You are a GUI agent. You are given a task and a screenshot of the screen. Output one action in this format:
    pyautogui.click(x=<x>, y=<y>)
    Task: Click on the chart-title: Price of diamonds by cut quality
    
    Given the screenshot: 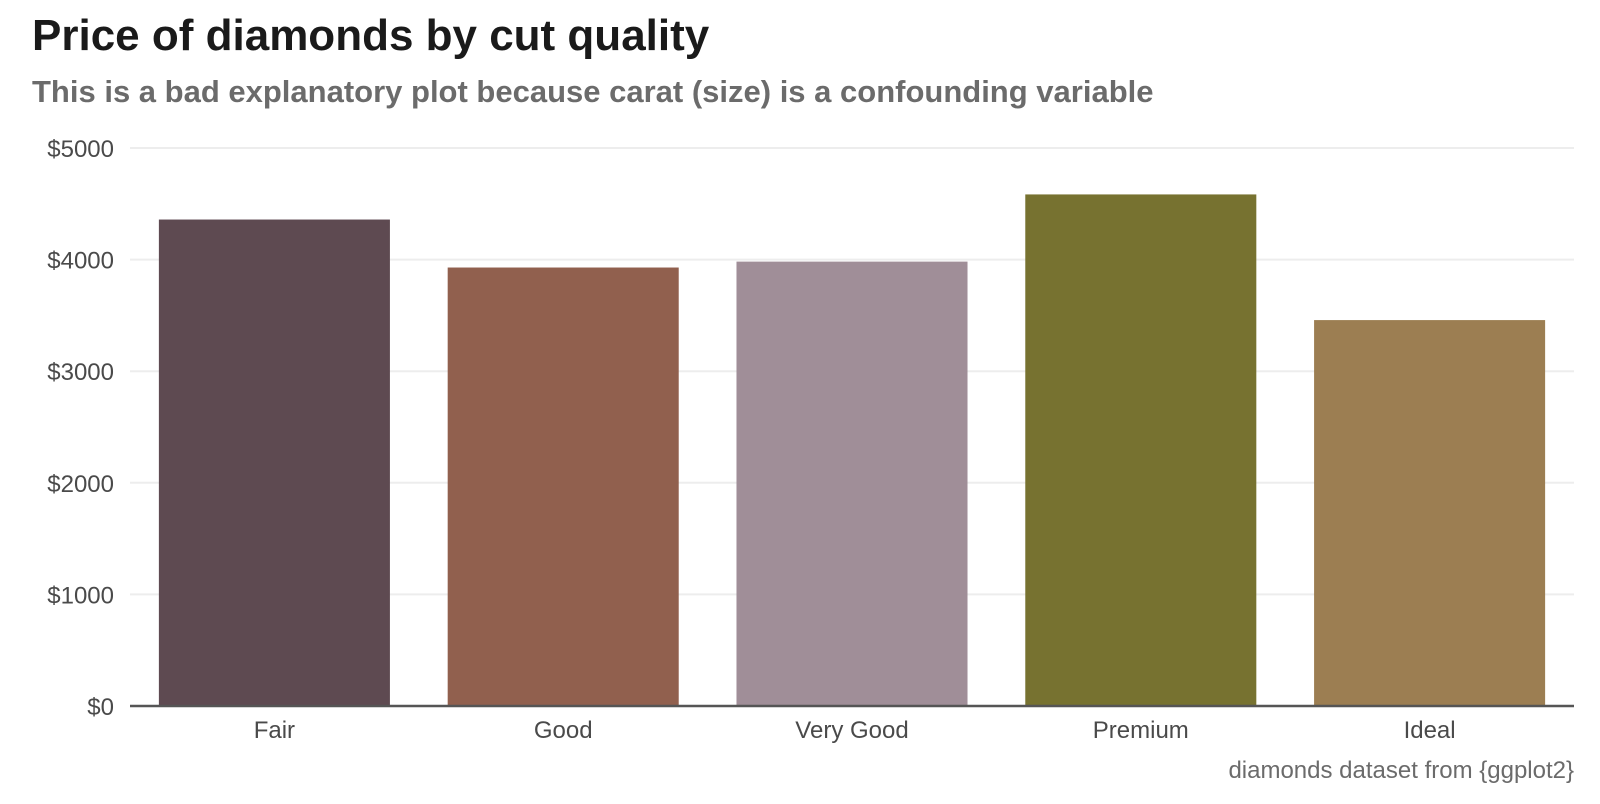 What is the action you would take?
    pyautogui.click(x=371, y=35)
    